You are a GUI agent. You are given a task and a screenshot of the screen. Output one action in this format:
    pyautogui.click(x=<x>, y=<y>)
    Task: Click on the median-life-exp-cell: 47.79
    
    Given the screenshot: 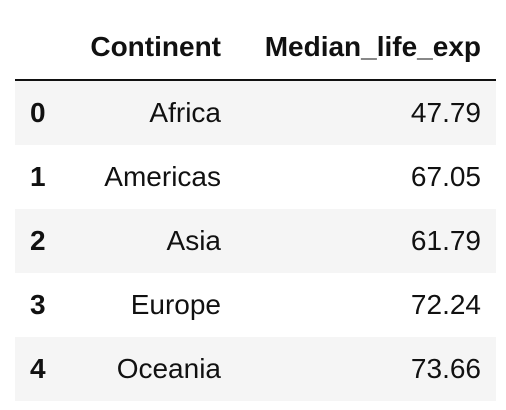 What is the action you would take?
    pyautogui.click(x=445, y=112)
    